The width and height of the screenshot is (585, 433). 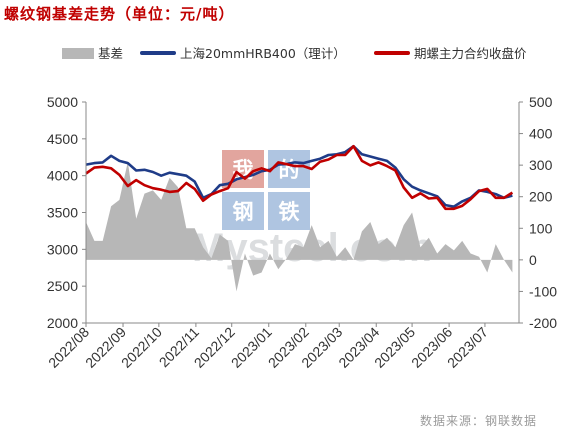 I want to click on chart-title: 螺纹钢基差走势（单位：元/吨）, so click(x=119, y=14).